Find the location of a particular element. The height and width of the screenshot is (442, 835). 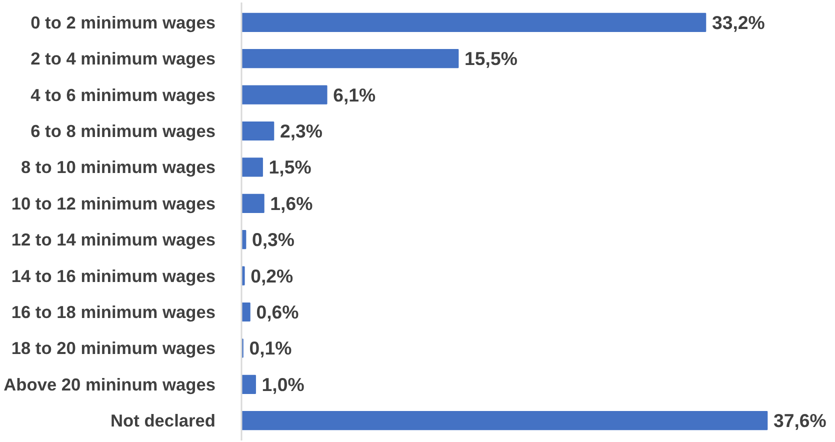

y-tick-label: 12 to 14 minimum wages is located at coordinates (113, 240).